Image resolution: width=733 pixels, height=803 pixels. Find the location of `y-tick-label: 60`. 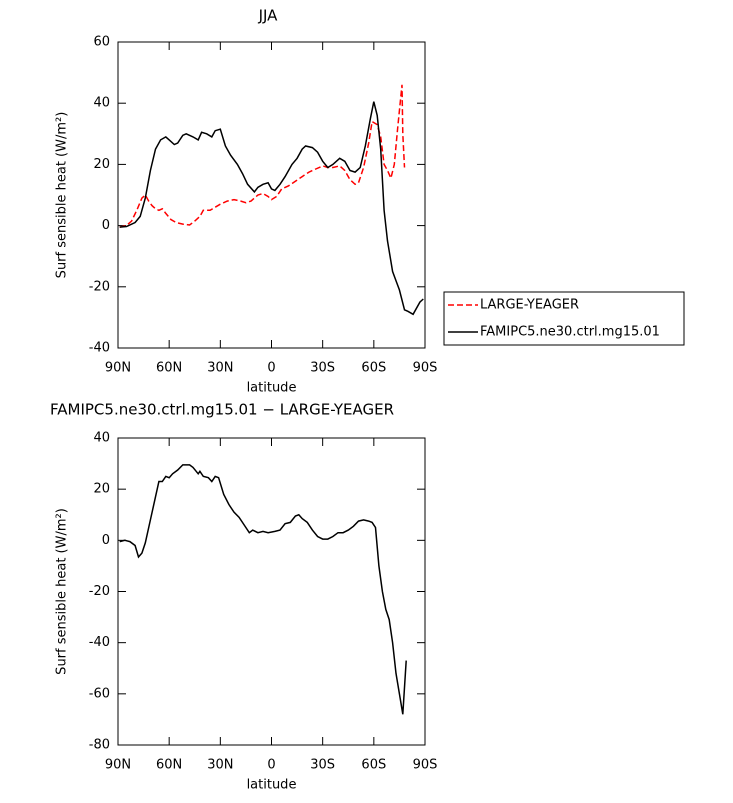

y-tick-label: 60 is located at coordinates (101, 42).